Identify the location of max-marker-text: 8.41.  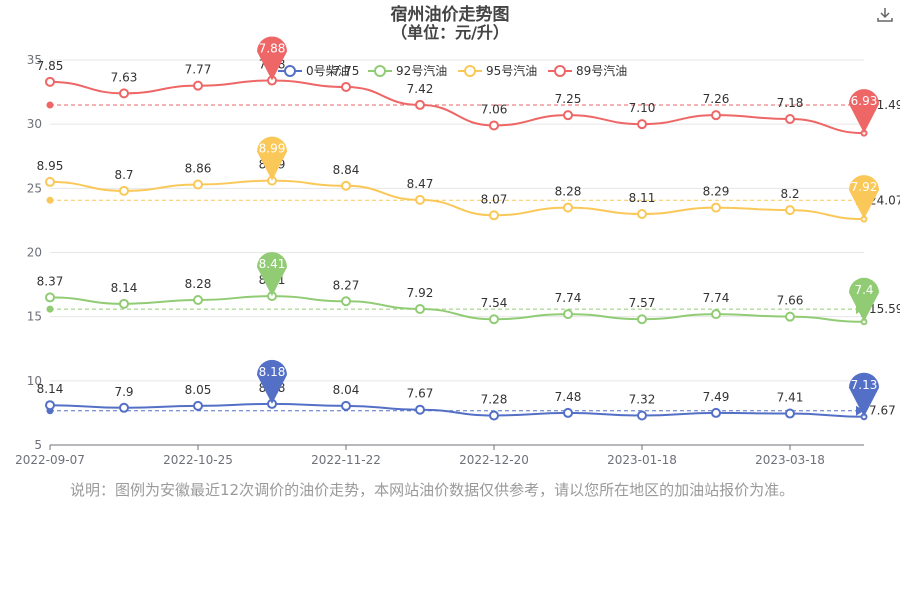
(272, 264).